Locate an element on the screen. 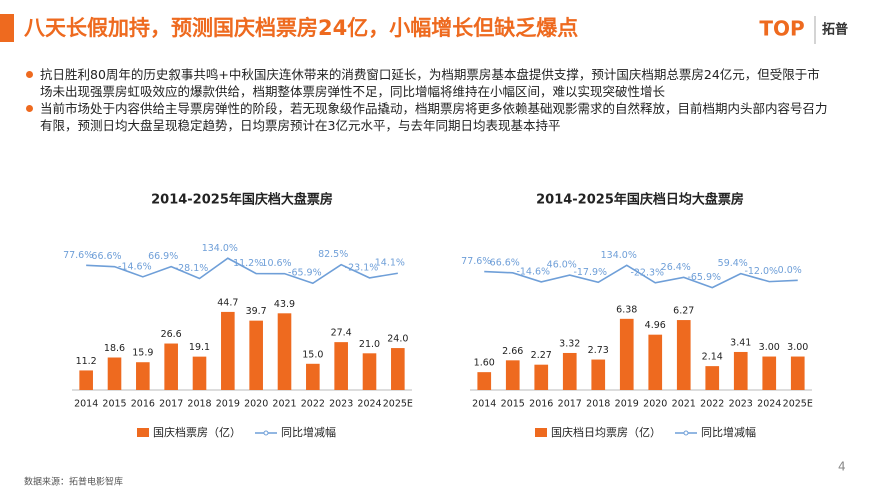 This screenshot has width=875, height=500. bar-value-label: 3.41 is located at coordinates (740, 342).